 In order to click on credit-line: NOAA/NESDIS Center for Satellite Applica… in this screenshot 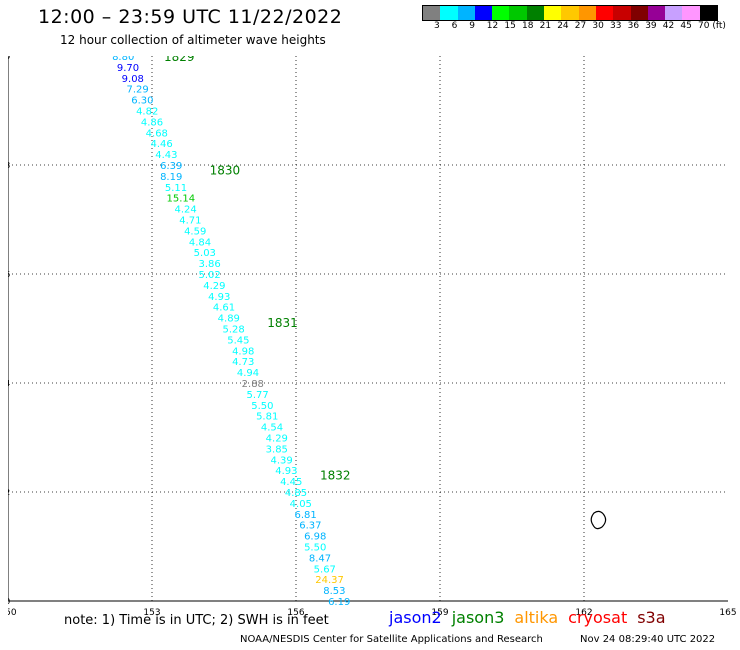, I will do `click(391, 639)`.